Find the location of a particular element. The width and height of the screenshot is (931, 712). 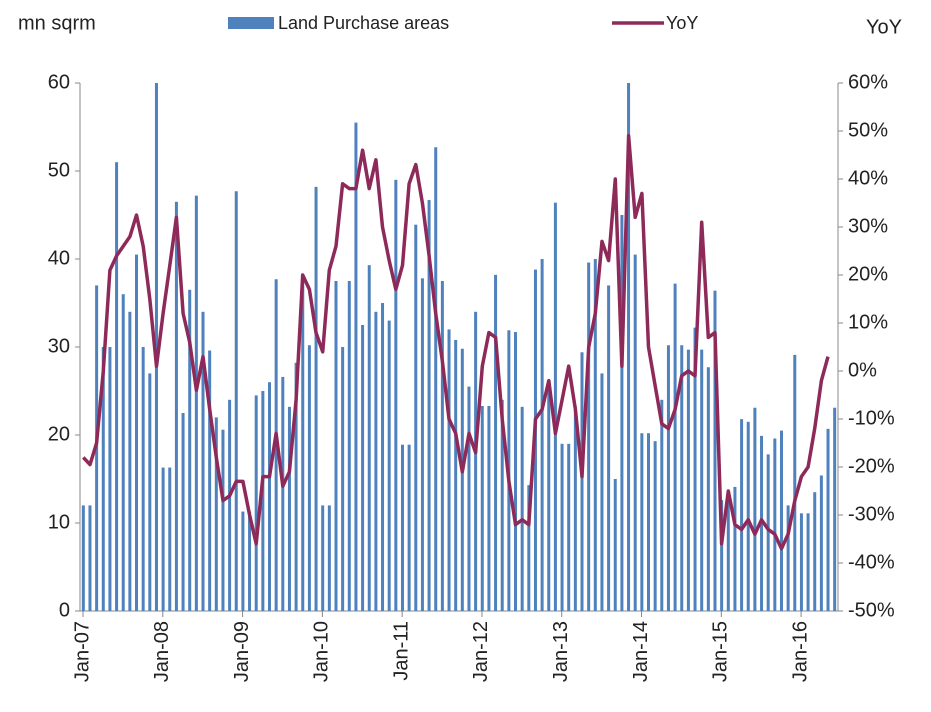

x-tick-label: Jan-11 is located at coordinates (401, 651).